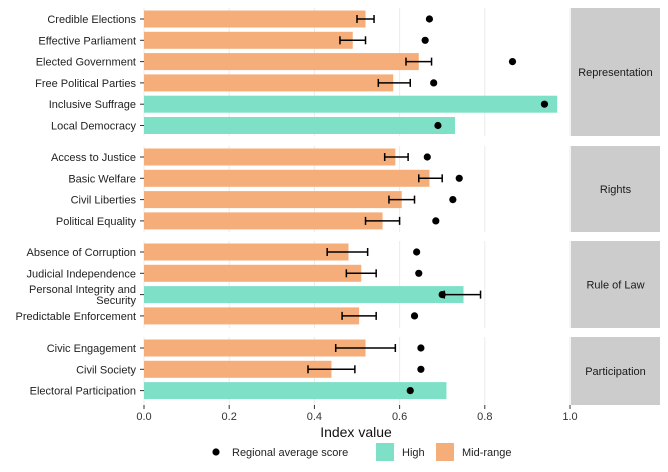  I want to click on category-label: Electoral Participation, so click(83, 392).